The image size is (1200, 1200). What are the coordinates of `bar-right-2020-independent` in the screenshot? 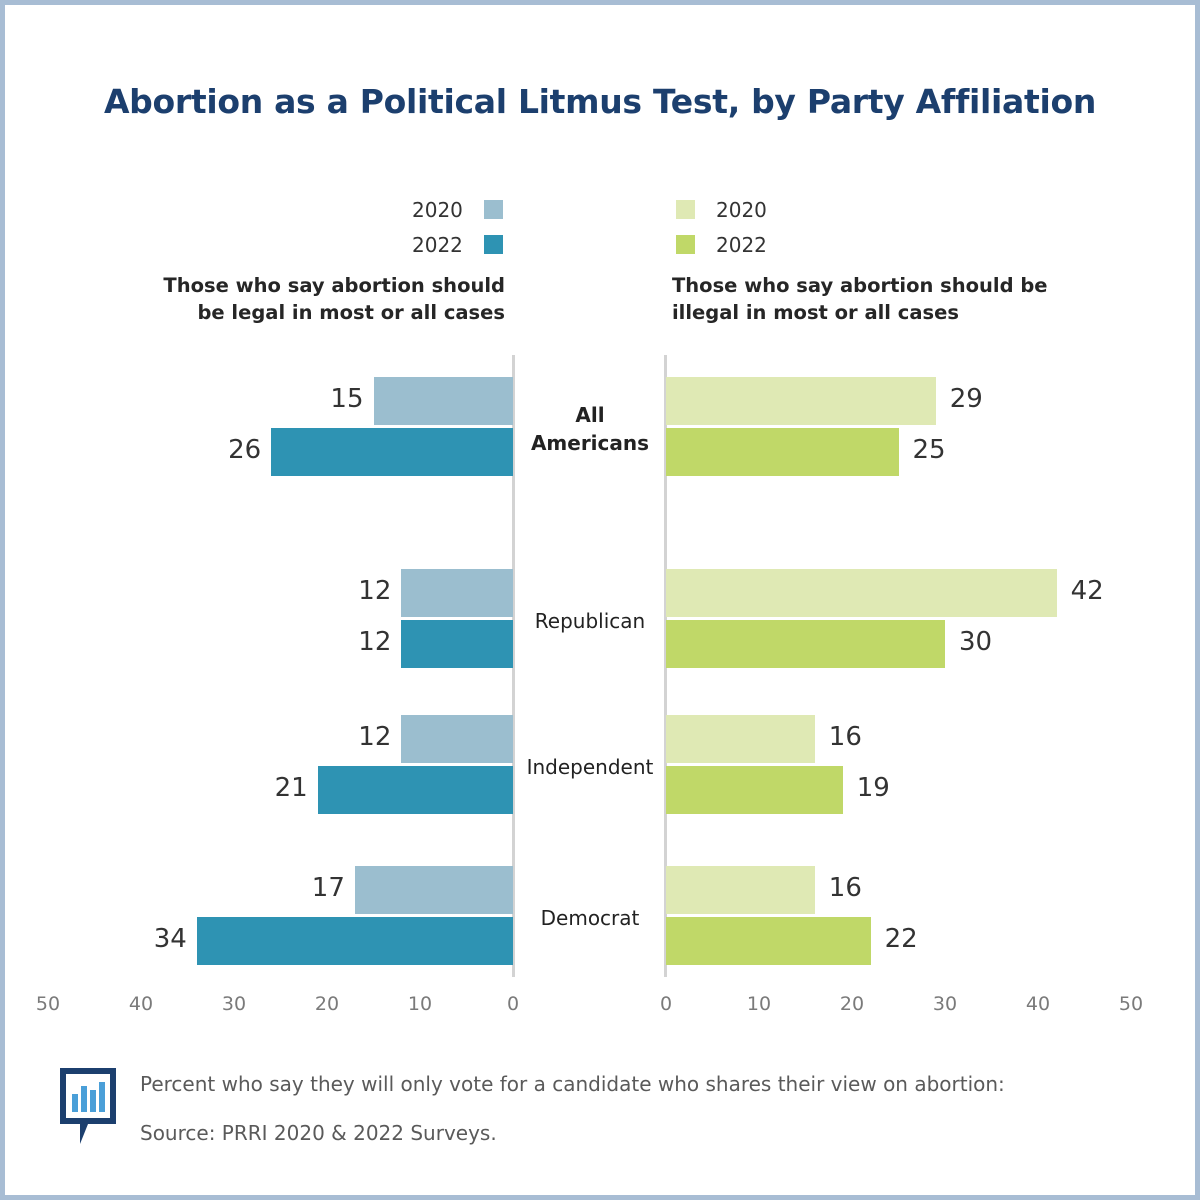 It's located at (740, 739).